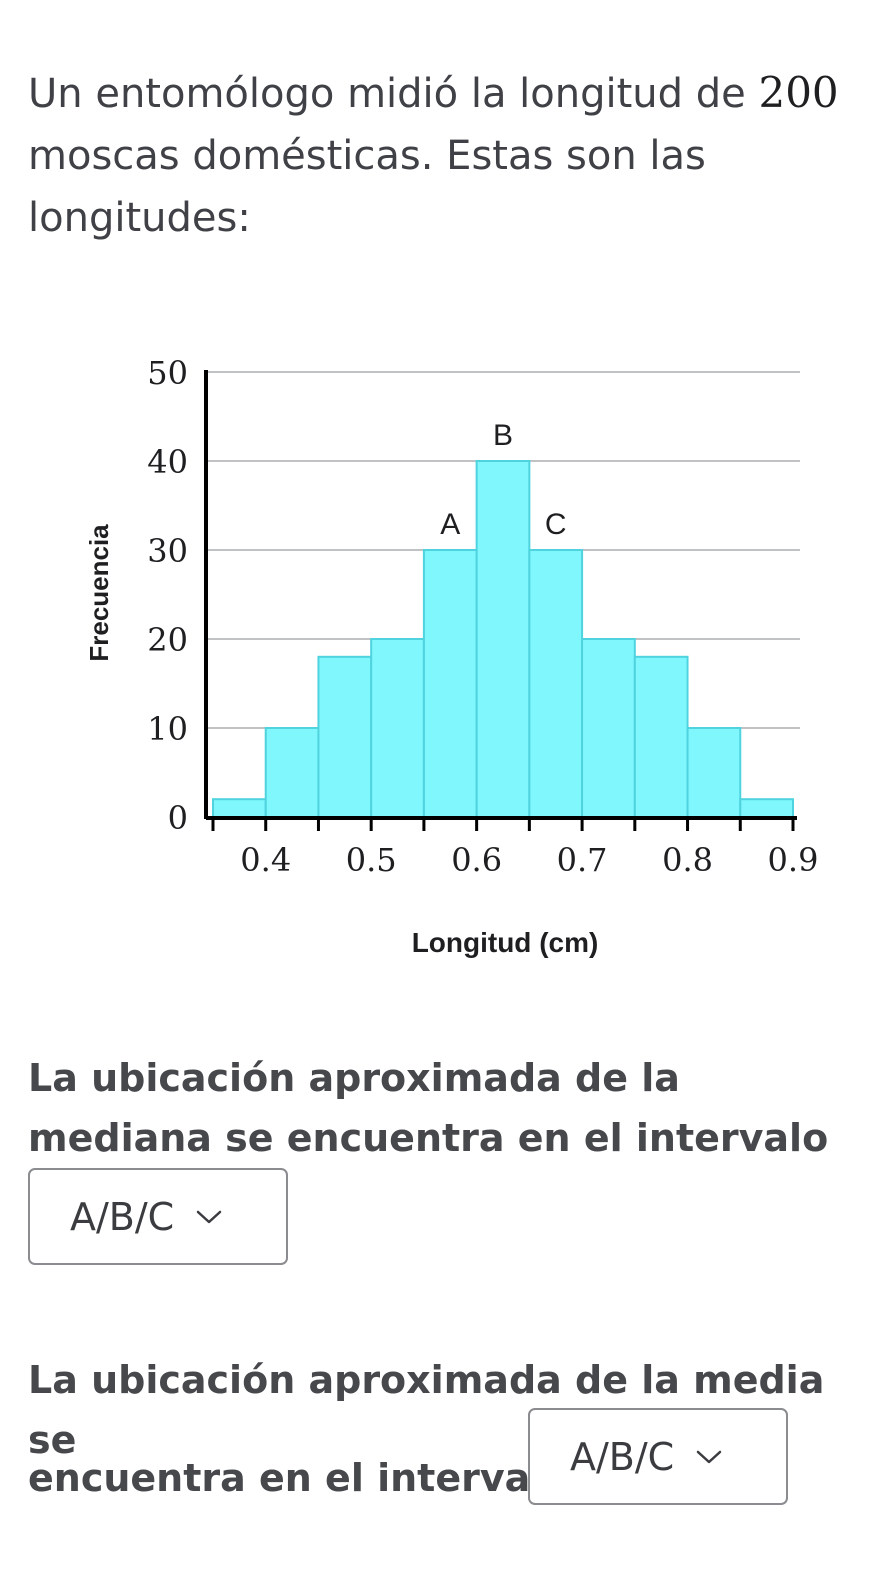  Describe the element at coordinates (265, 860) in the screenshot. I see `x-tick-label: 0.4` at that location.